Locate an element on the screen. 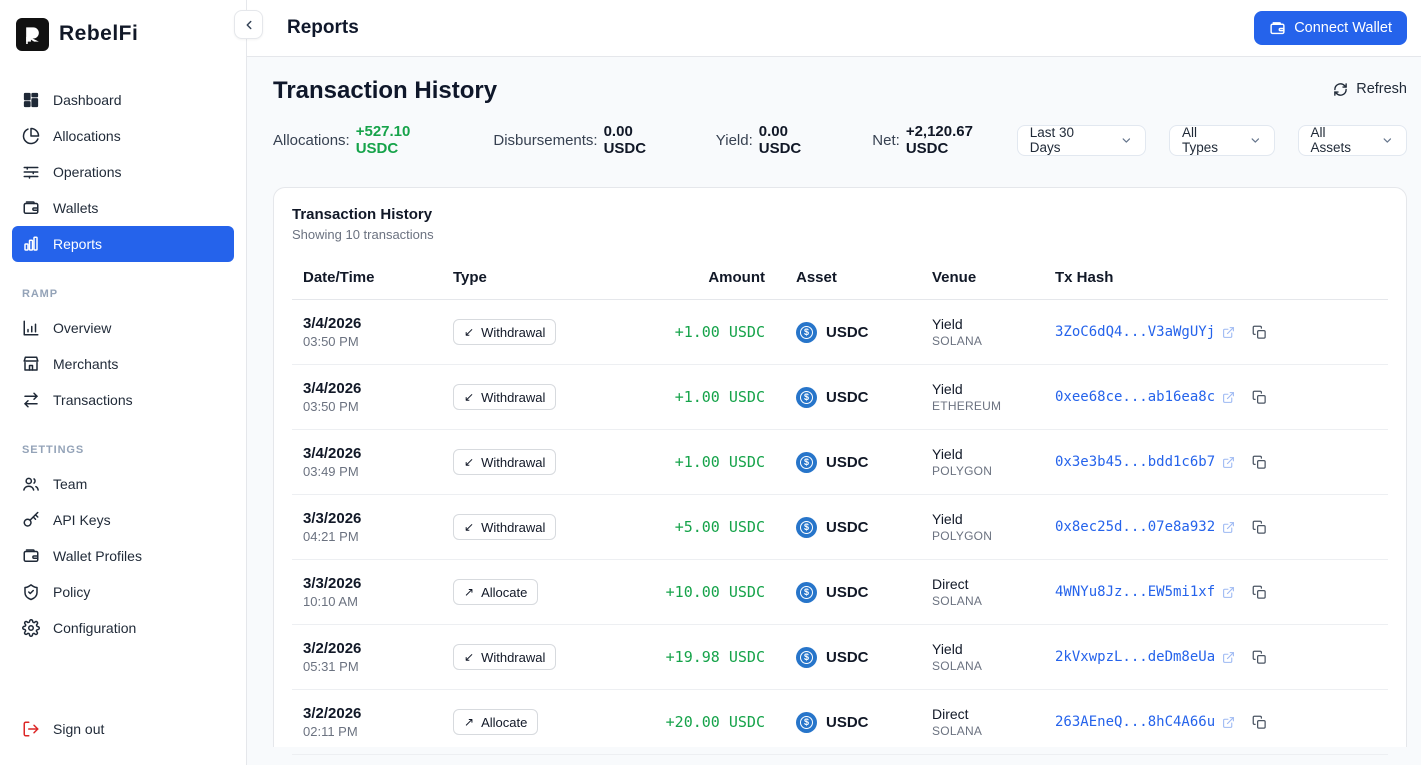 The image size is (1421, 765). stat-value: +527.10 USDC is located at coordinates (383, 140).